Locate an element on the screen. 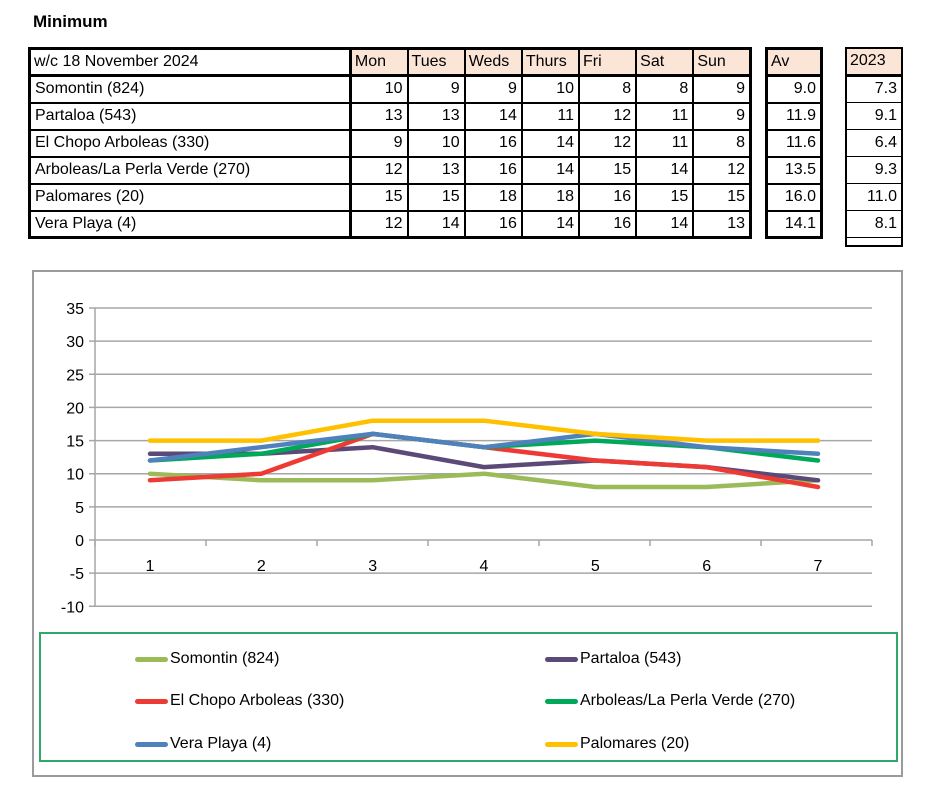  prev-year-cell: 6.4 is located at coordinates (874, 142).